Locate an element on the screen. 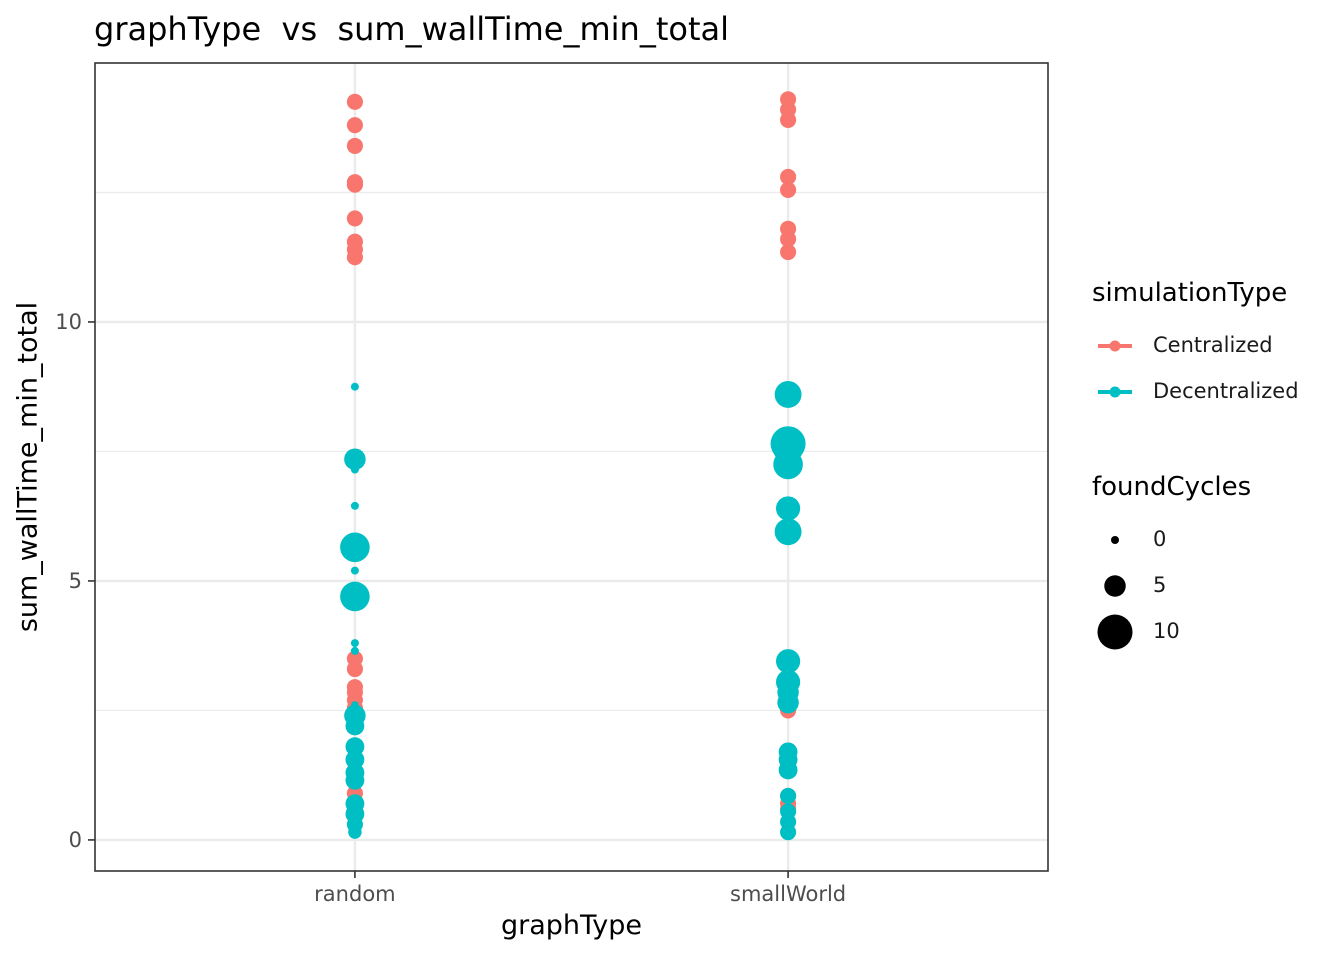  y-tick-label: 5 is located at coordinates (75, 581).